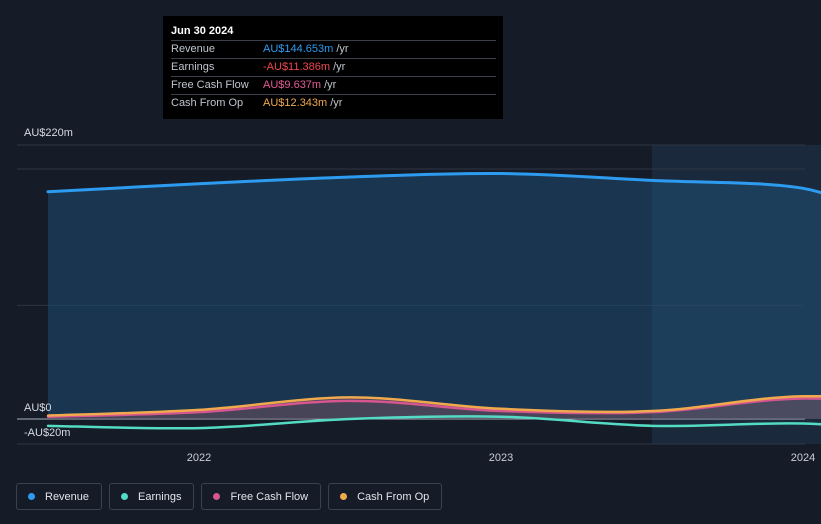 This screenshot has height=524, width=821. I want to click on tooltip-label: Earnings, so click(193, 67).